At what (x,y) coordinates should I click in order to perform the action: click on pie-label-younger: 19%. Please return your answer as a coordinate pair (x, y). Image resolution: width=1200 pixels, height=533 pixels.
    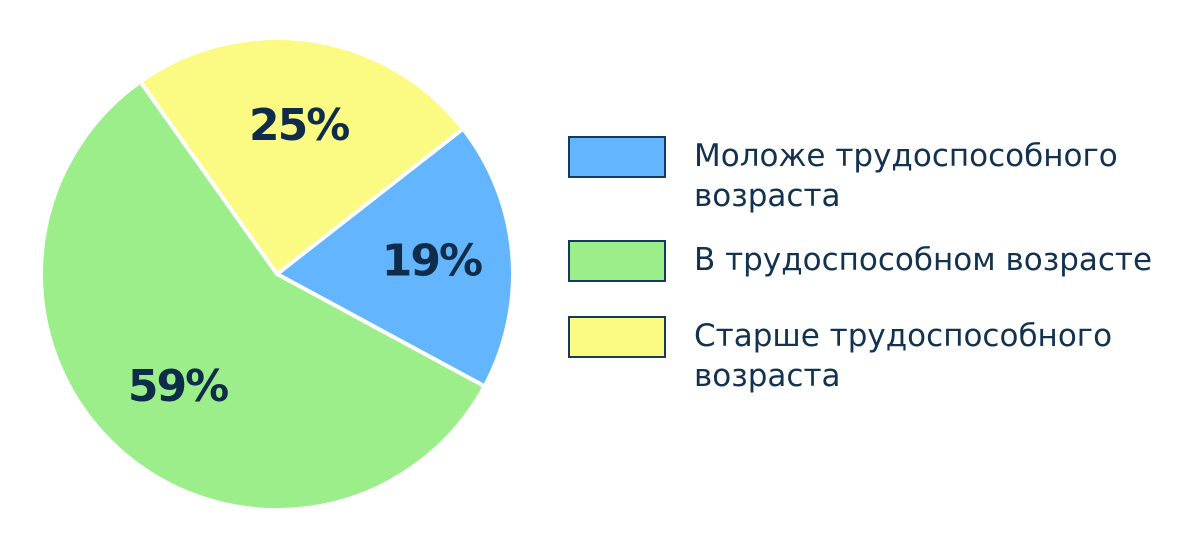
    Looking at the image, I should click on (432, 261).